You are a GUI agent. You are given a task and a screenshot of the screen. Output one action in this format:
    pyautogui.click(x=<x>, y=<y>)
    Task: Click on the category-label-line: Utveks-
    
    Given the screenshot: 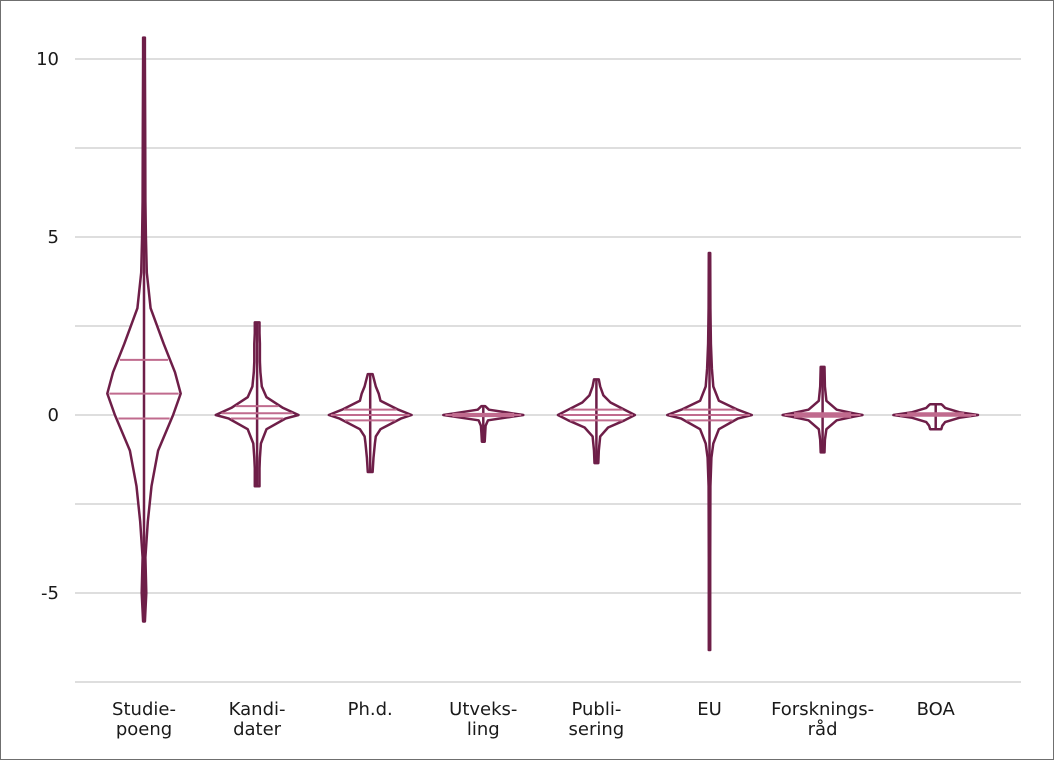 What is the action you would take?
    pyautogui.click(x=483, y=709)
    